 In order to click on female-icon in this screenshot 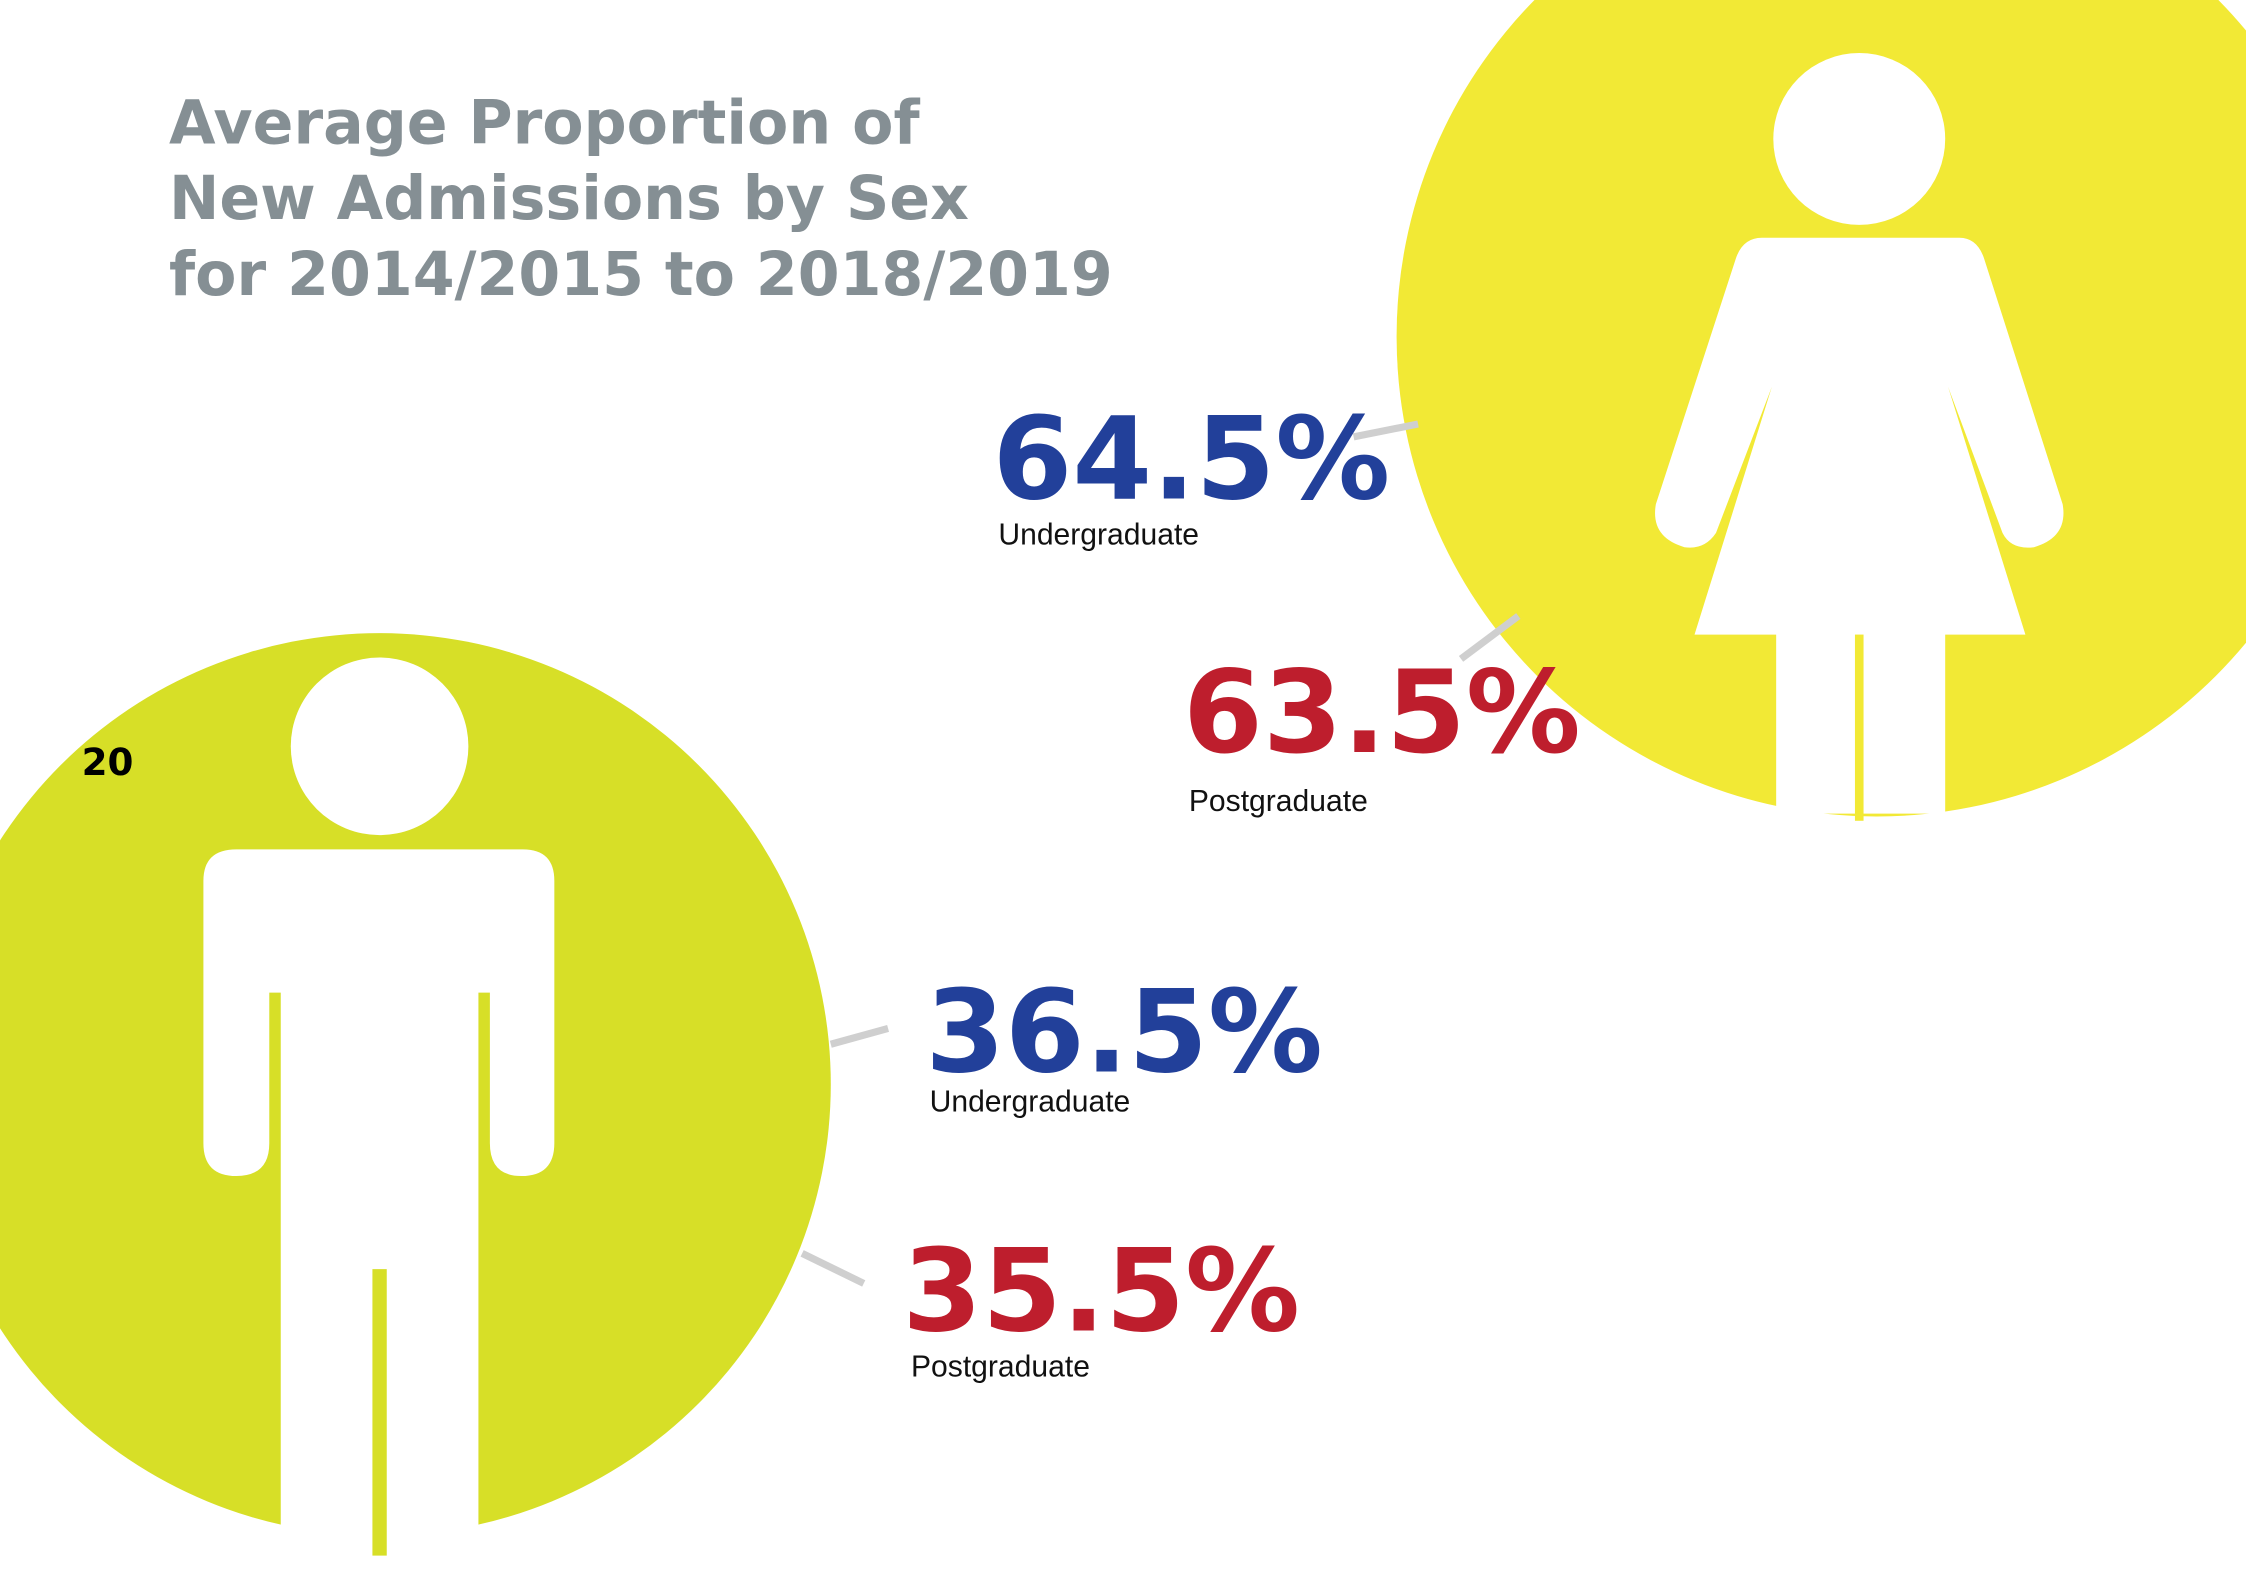, I will do `click(1859, 437)`.